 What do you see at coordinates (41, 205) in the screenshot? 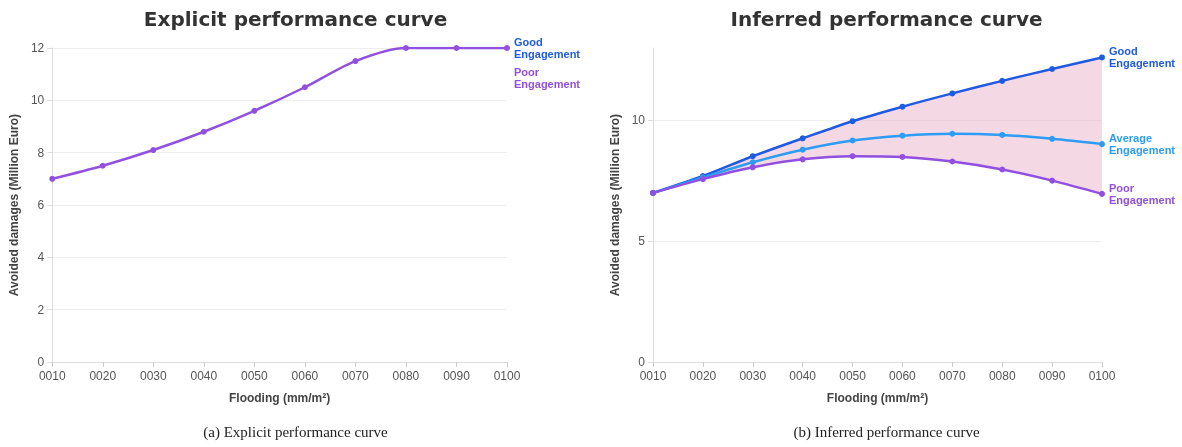
I see `y-tick-label: 6` at bounding box center [41, 205].